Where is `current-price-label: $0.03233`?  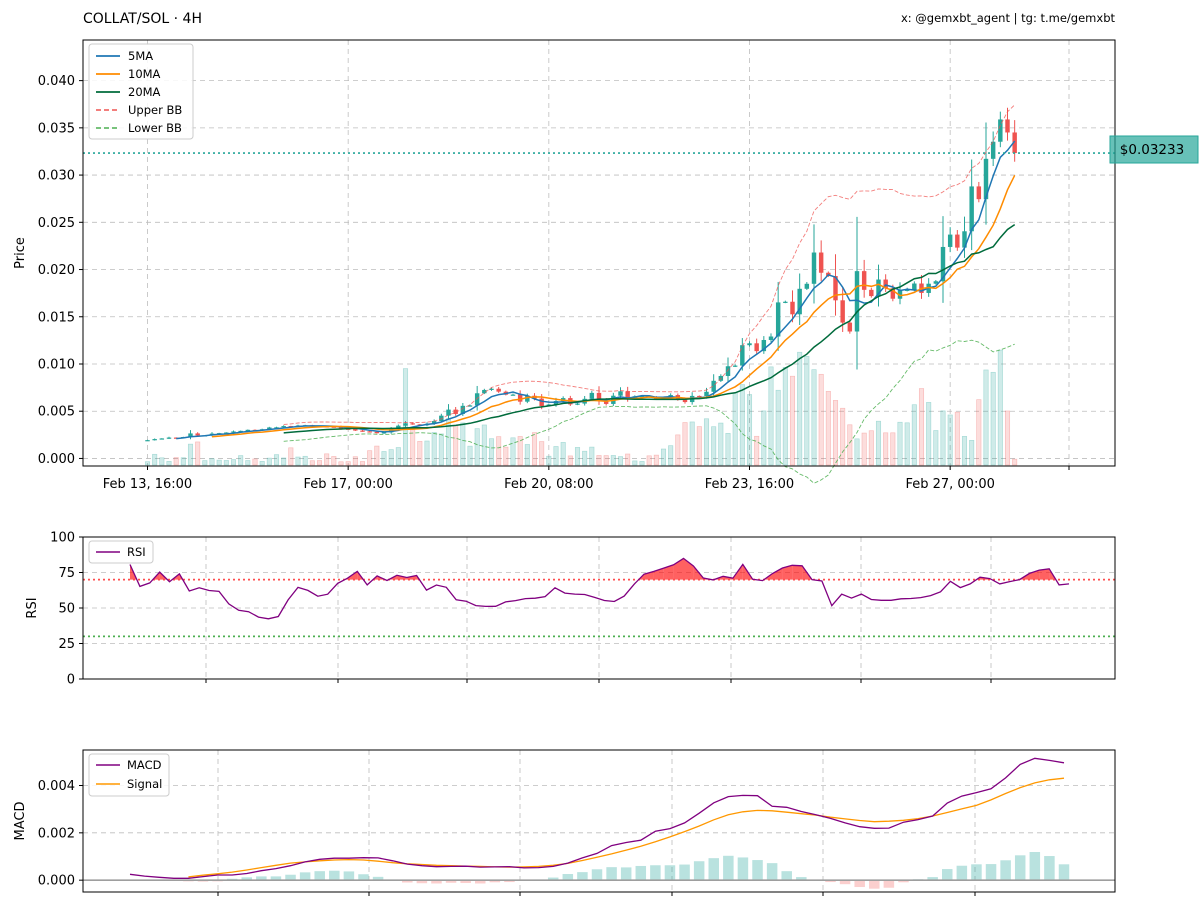 current-price-label: $0.03233 is located at coordinates (1152, 150).